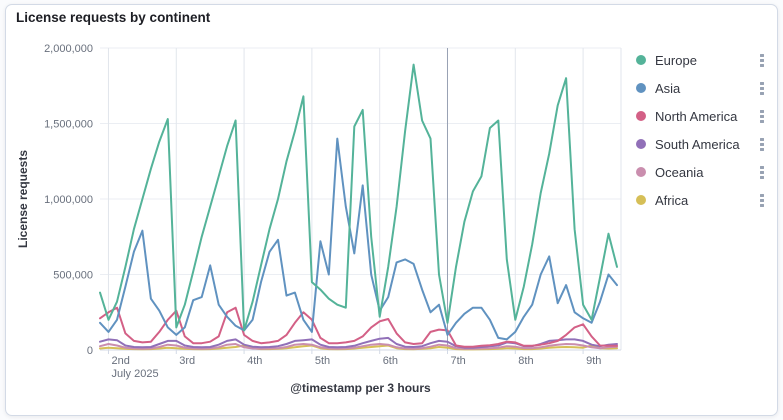 Image resolution: width=783 pixels, height=420 pixels. I want to click on y-tick-label: 0, so click(90, 351).